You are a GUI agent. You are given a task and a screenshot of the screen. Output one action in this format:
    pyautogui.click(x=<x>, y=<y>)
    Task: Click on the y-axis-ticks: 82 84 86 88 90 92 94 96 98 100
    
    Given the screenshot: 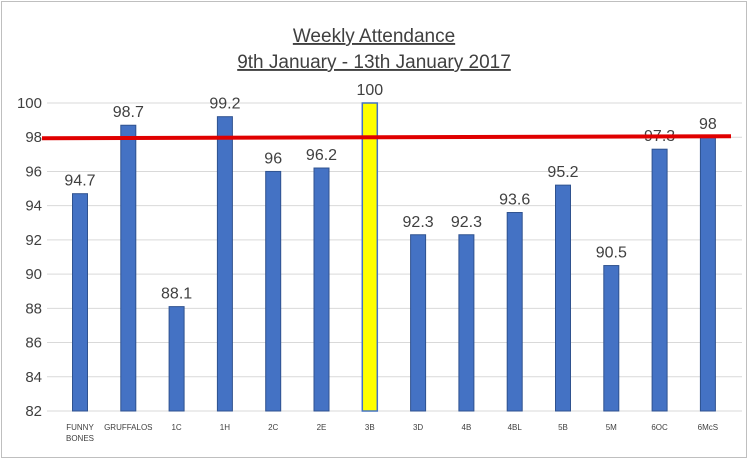 What is the action you would take?
    pyautogui.click(x=29, y=257)
    